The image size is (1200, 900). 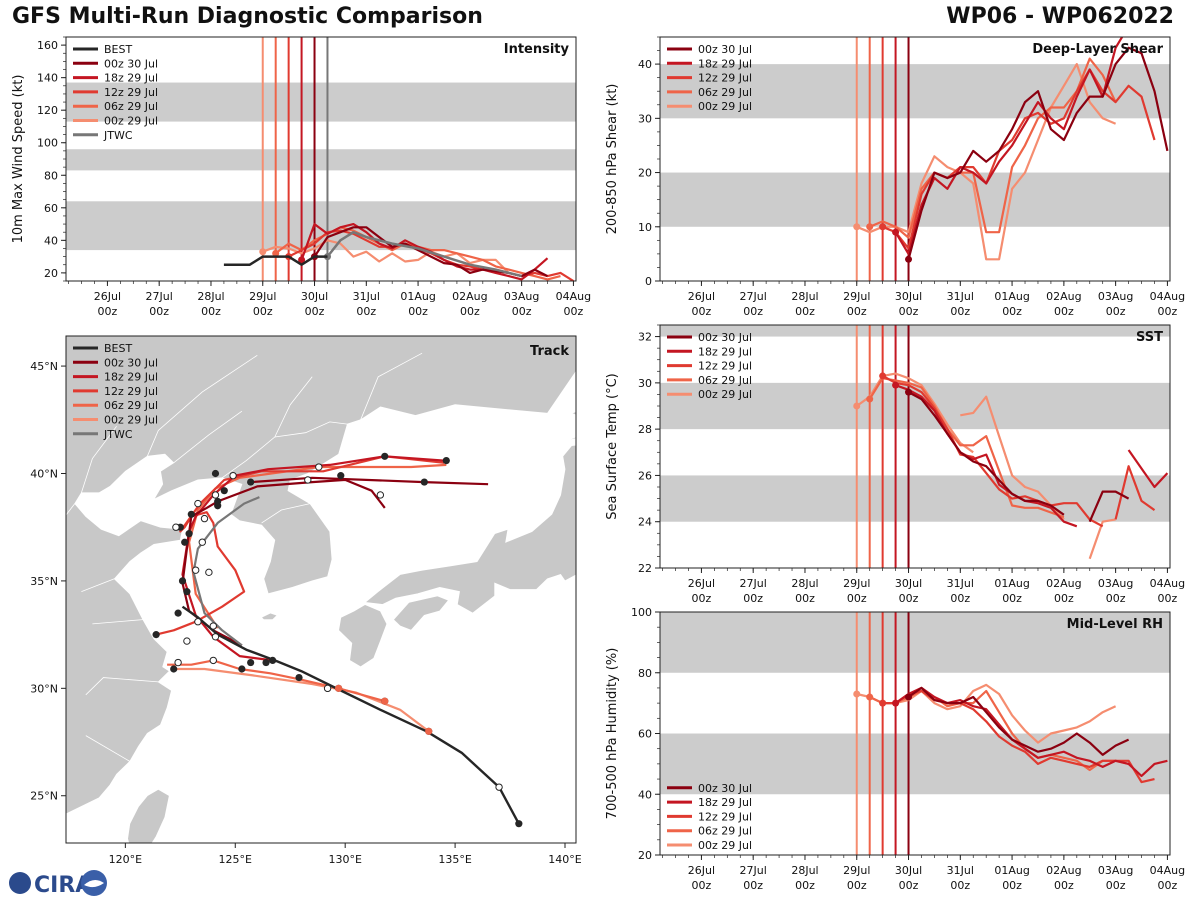 I want to click on y-axis-label: 200-850 hPa Shear (kt), so click(x=612, y=159).